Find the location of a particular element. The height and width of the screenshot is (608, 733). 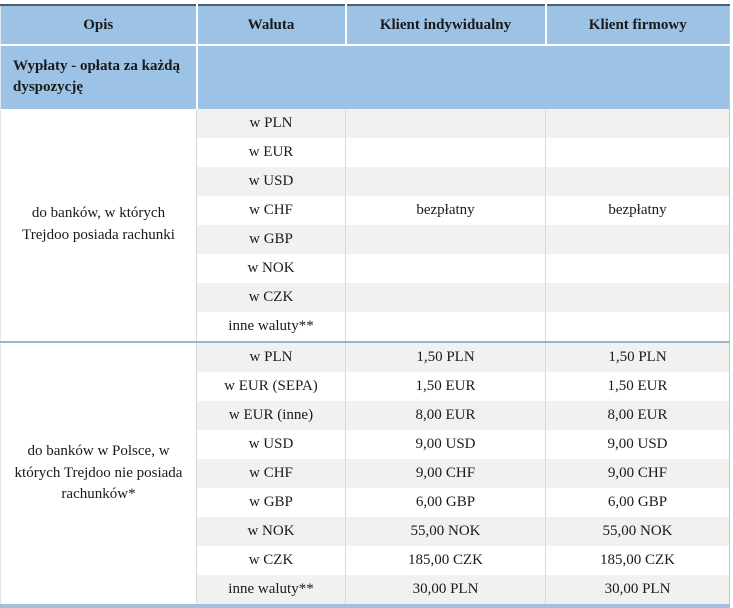

table-row: w GBP is located at coordinates (365, 239).